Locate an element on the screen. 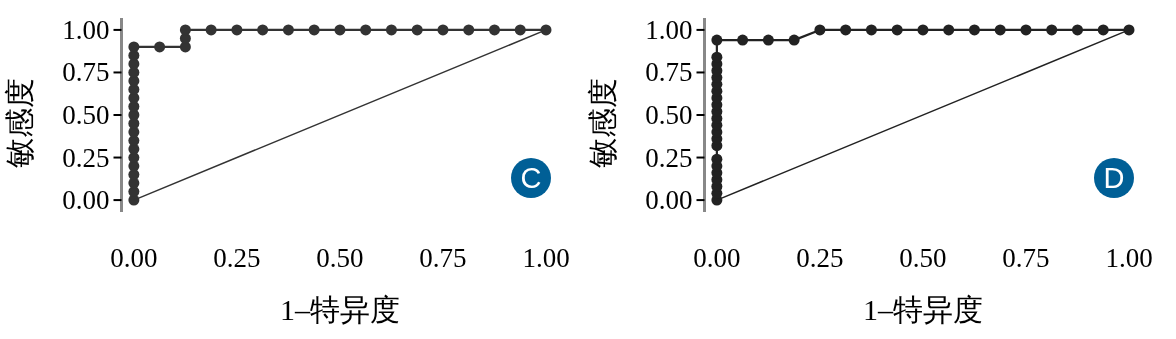 This screenshot has width=1176, height=339. annotation: C is located at coordinates (531, 178).